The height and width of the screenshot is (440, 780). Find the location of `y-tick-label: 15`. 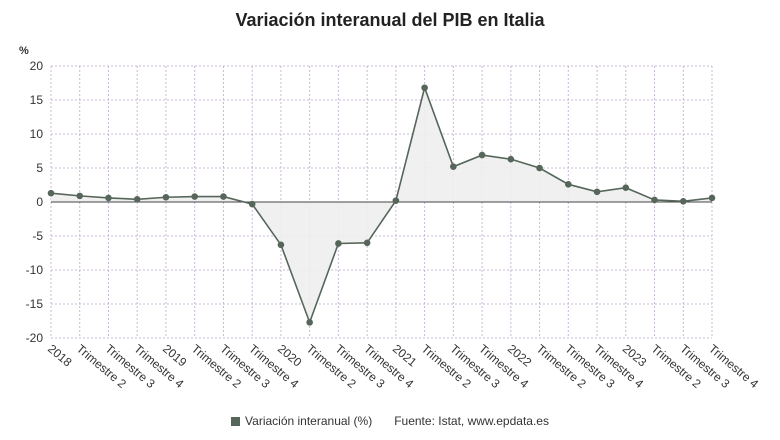

y-tick-label: 15 is located at coordinates (37, 100).